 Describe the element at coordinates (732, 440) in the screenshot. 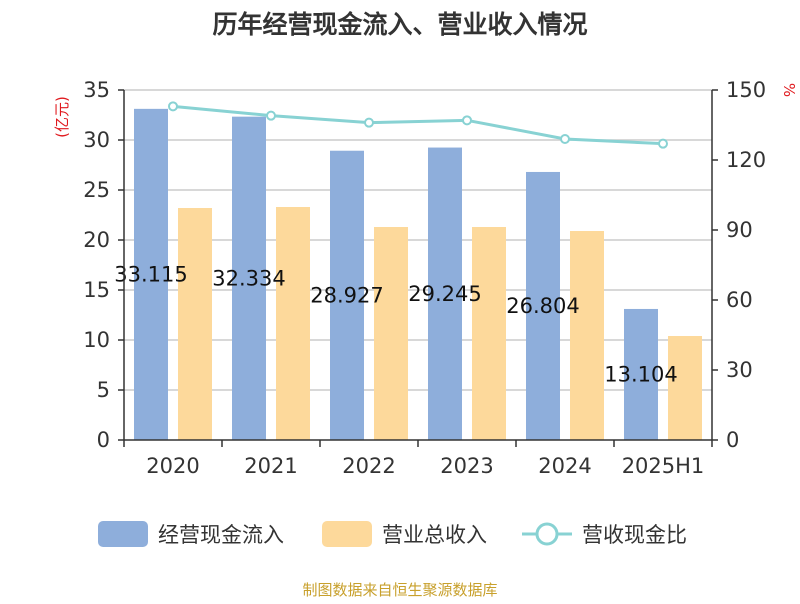

I see `right-axis-tick-label: 0` at that location.